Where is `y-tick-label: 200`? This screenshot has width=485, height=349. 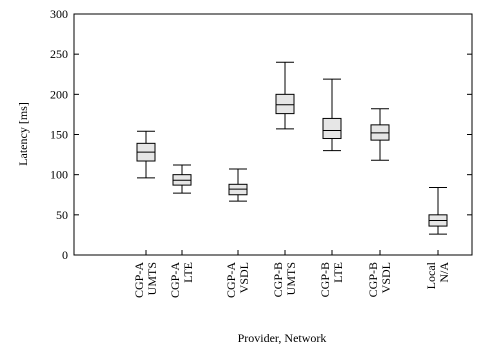
y-tick-label: 200 is located at coordinates (59, 94).